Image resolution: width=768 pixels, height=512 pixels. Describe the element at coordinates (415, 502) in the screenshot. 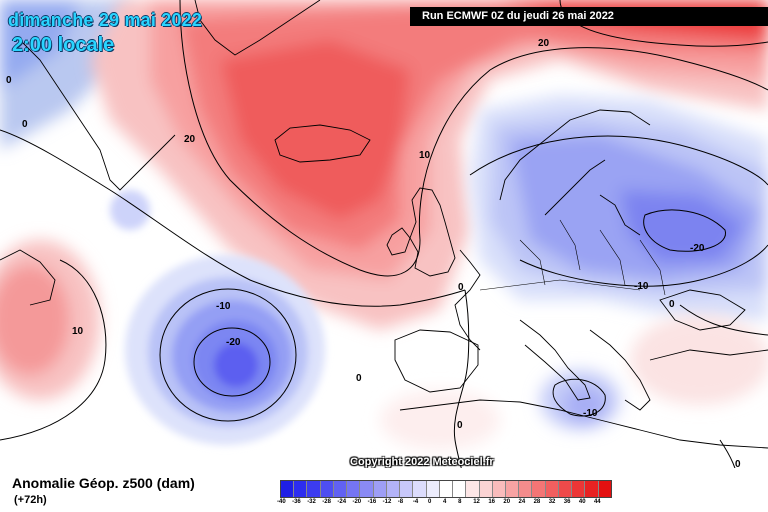

I see `color-scale-tick-label: -4` at that location.